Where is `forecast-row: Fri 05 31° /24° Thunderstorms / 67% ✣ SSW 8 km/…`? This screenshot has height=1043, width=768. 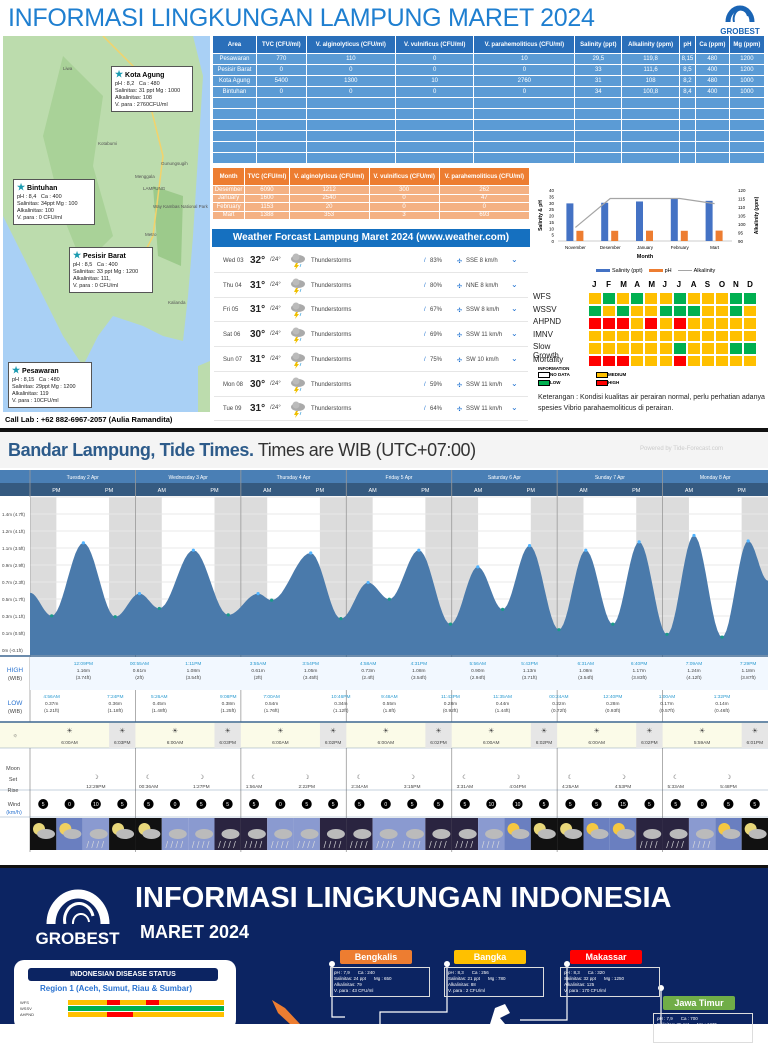 forecast-row: Fri 05 31° /24° Thunderstorms / 67% ✣ SSW 8 km/… is located at coordinates (371, 310).